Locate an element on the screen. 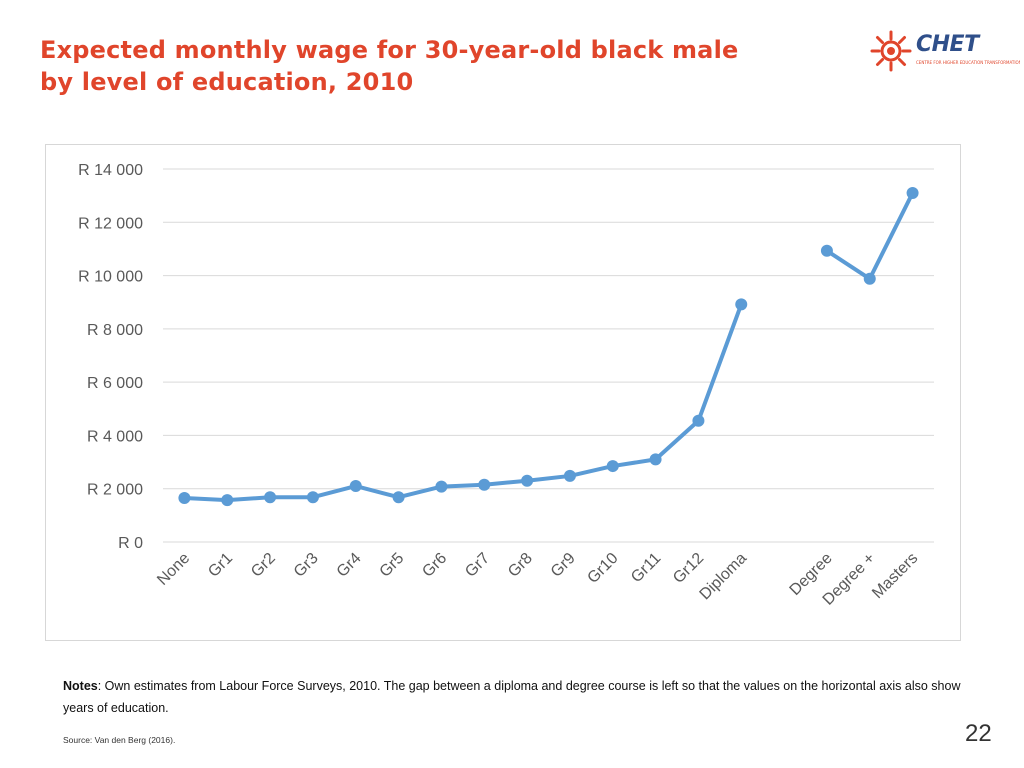 Image resolution: width=1024 pixels, height=768 pixels. x-tick-label: Gr7 is located at coordinates (477, 565).